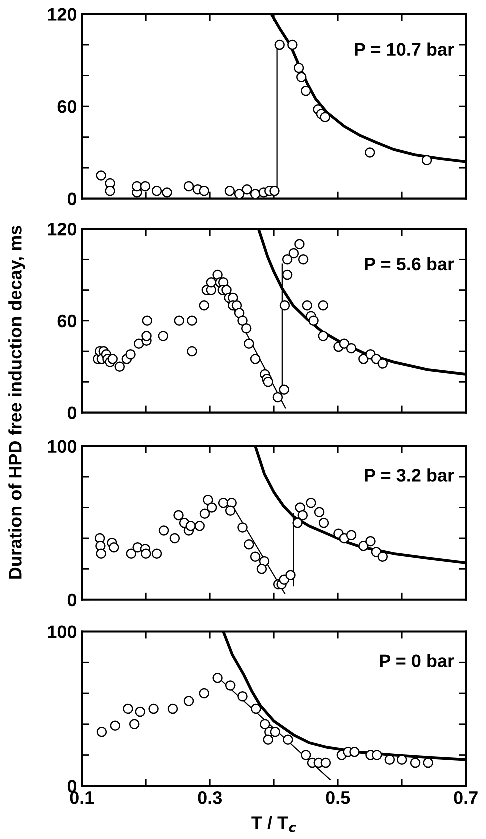  Describe the element at coordinates (274, 824) in the screenshot. I see `x-axis-title: T / T$_{c}$` at that location.